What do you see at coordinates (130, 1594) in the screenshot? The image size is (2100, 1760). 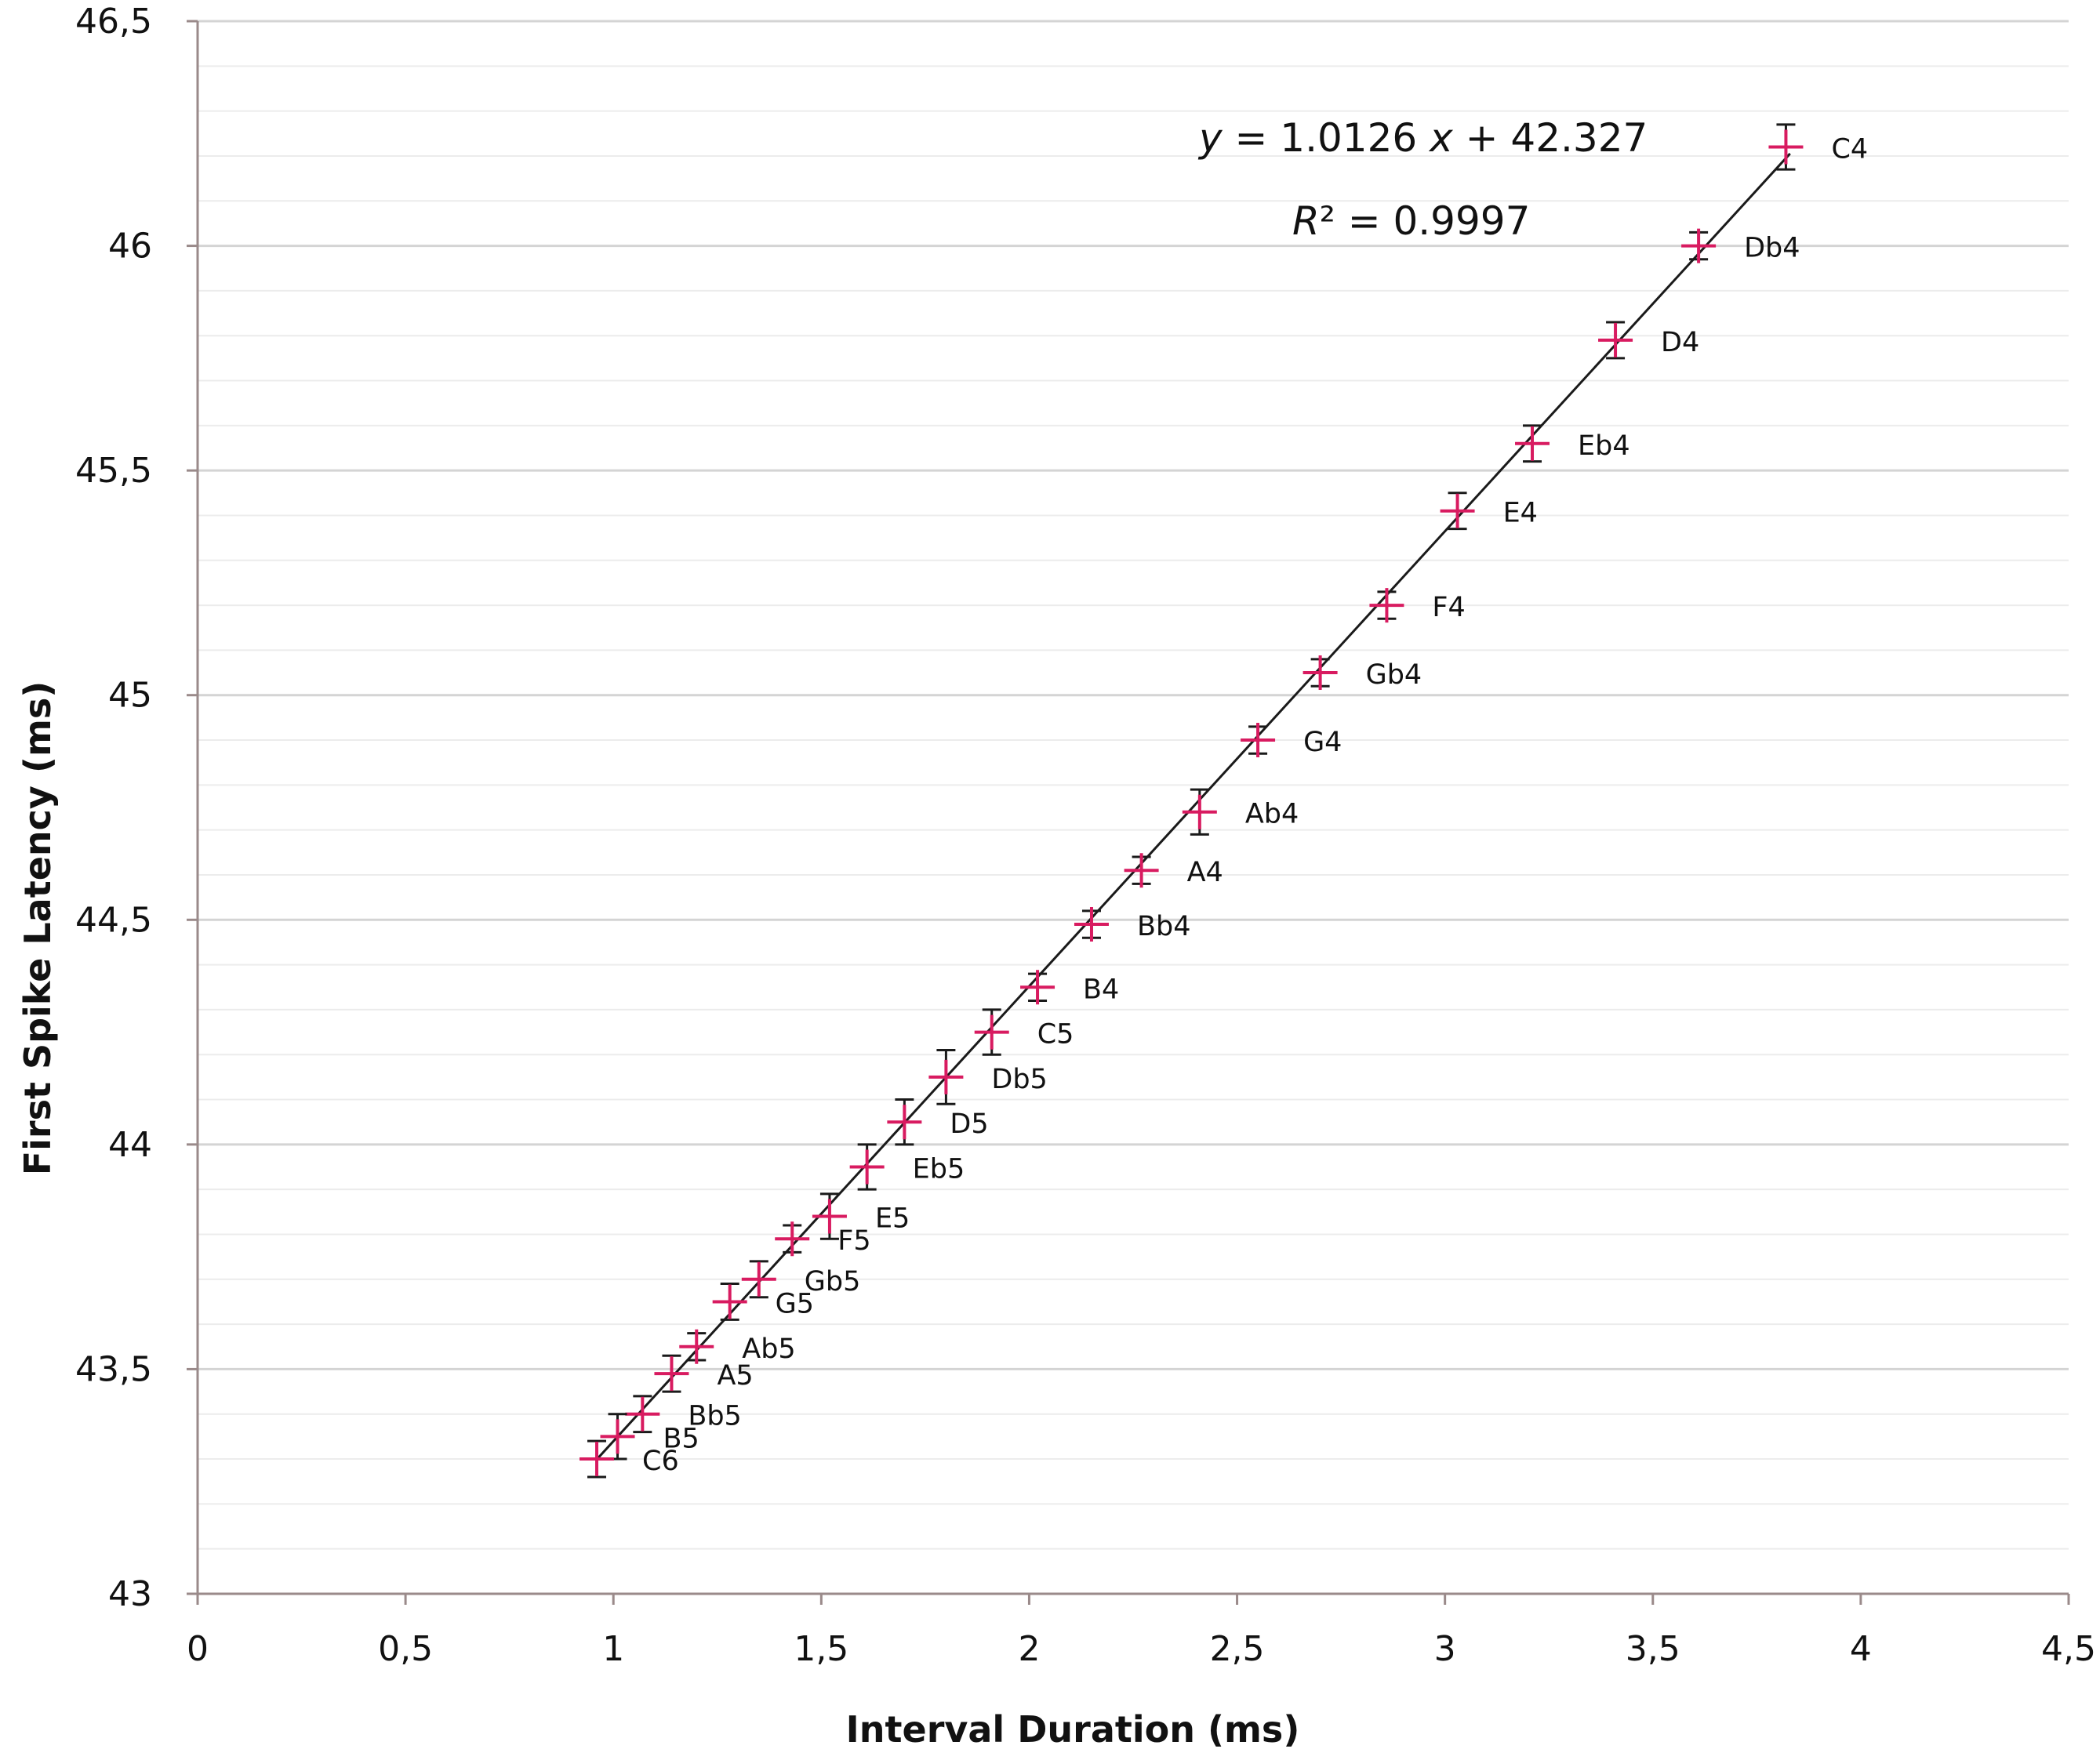 I see `y-tick-label: 43` at bounding box center [130, 1594].